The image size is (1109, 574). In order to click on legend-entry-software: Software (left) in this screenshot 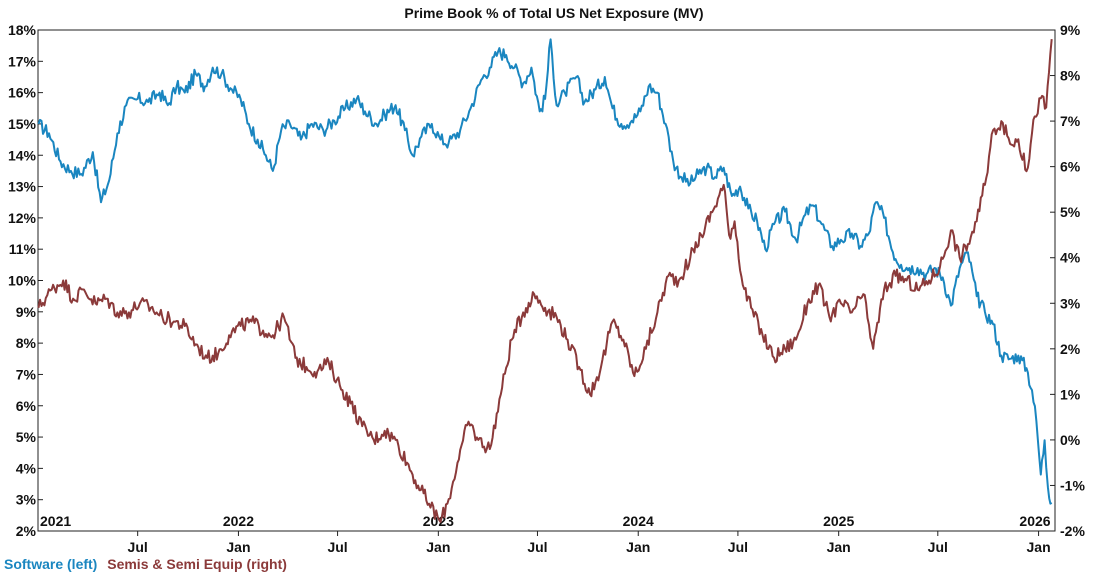, I will do `click(51, 564)`.